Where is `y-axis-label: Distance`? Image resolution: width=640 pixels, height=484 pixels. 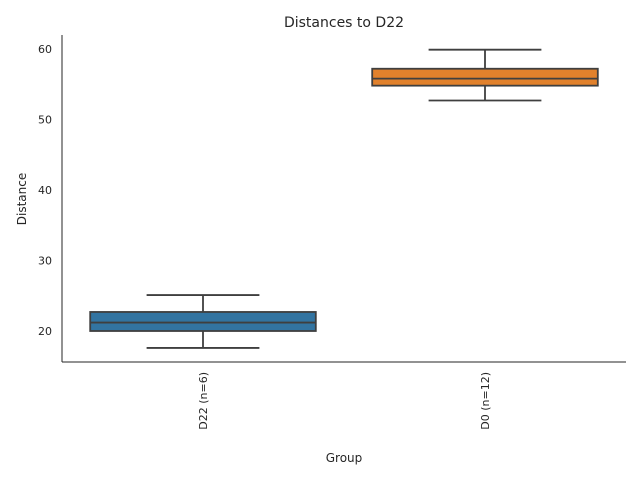
y-axis-label: Distance is located at coordinates (22, 199).